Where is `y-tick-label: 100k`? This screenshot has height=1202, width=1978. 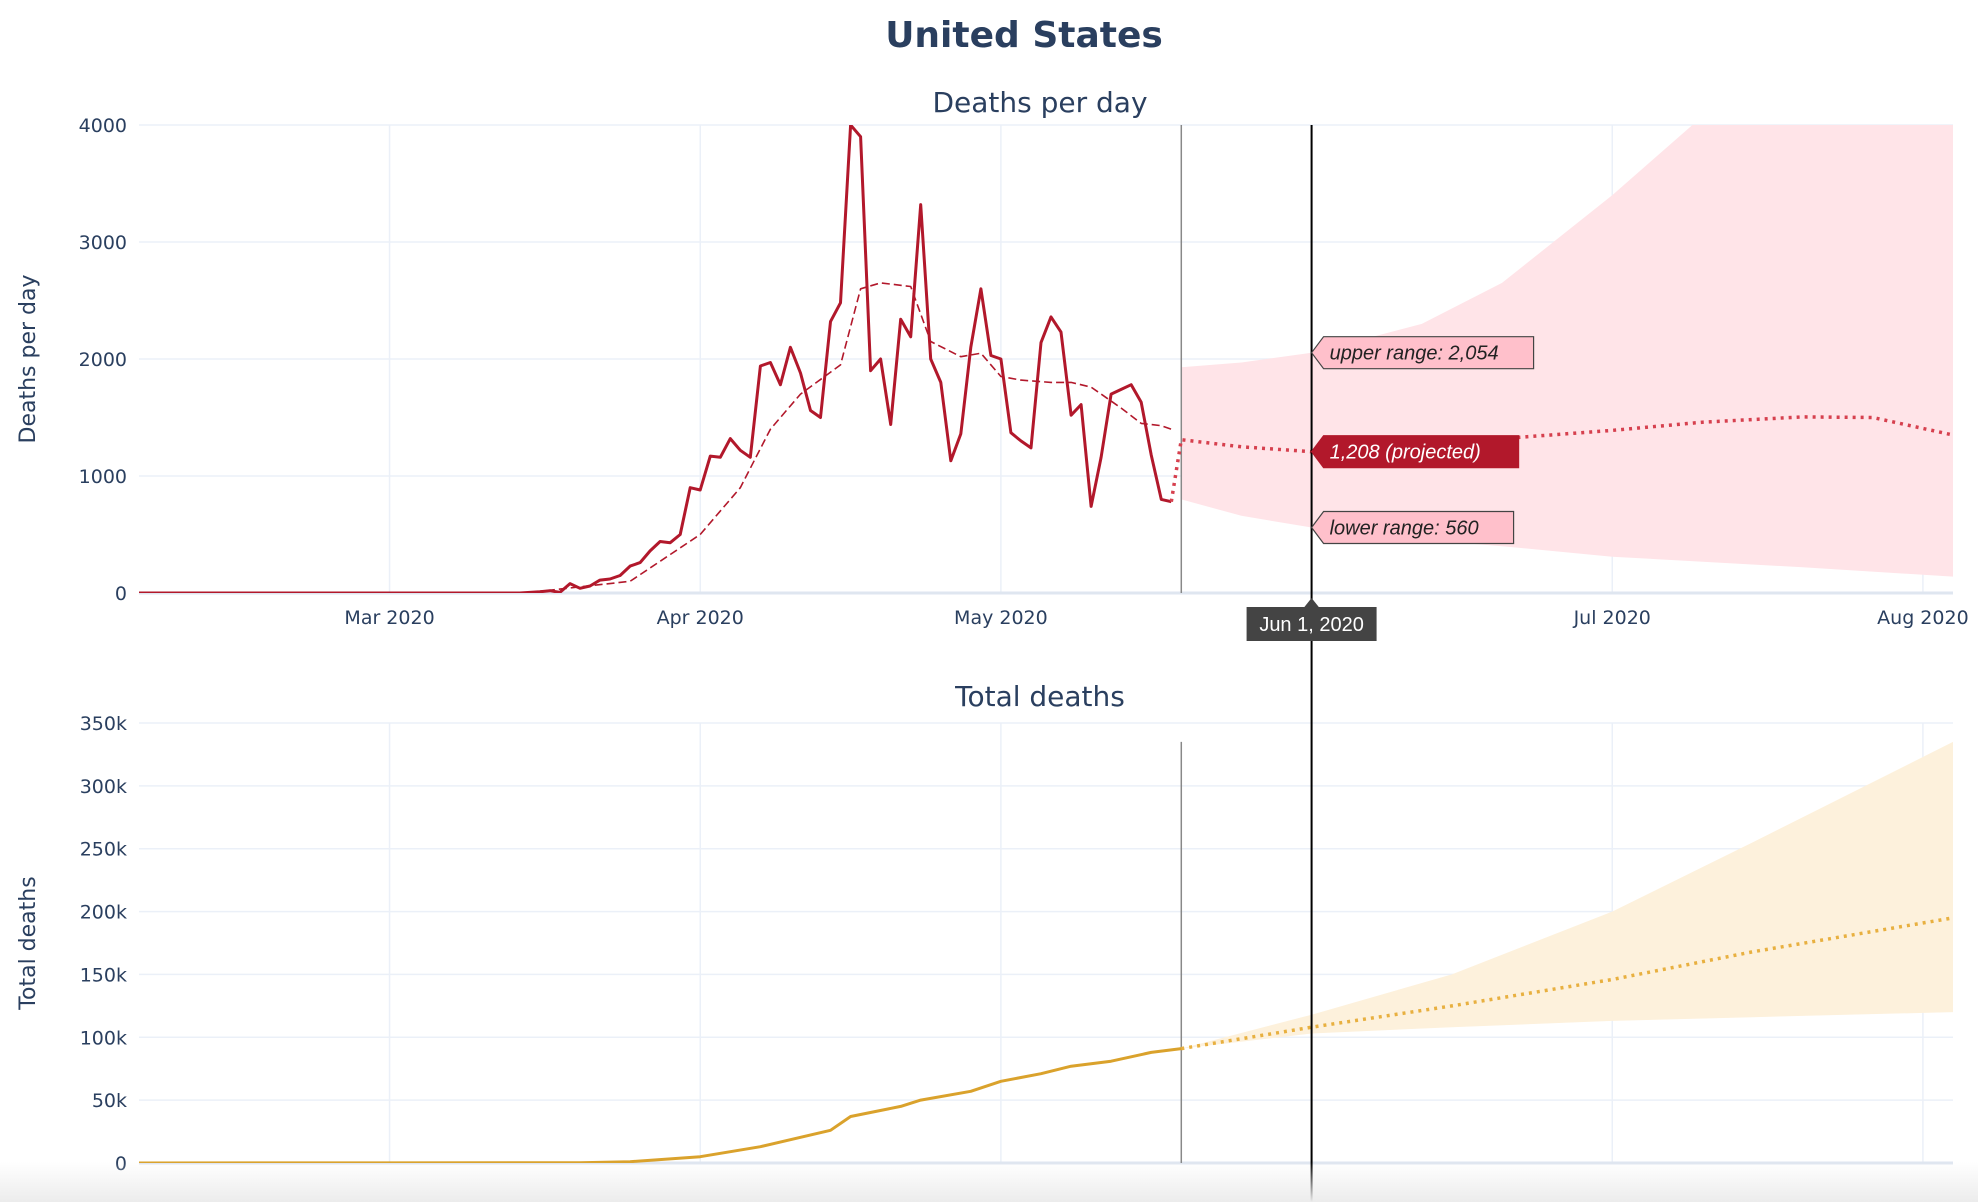 y-tick-label: 100k is located at coordinates (103, 1038).